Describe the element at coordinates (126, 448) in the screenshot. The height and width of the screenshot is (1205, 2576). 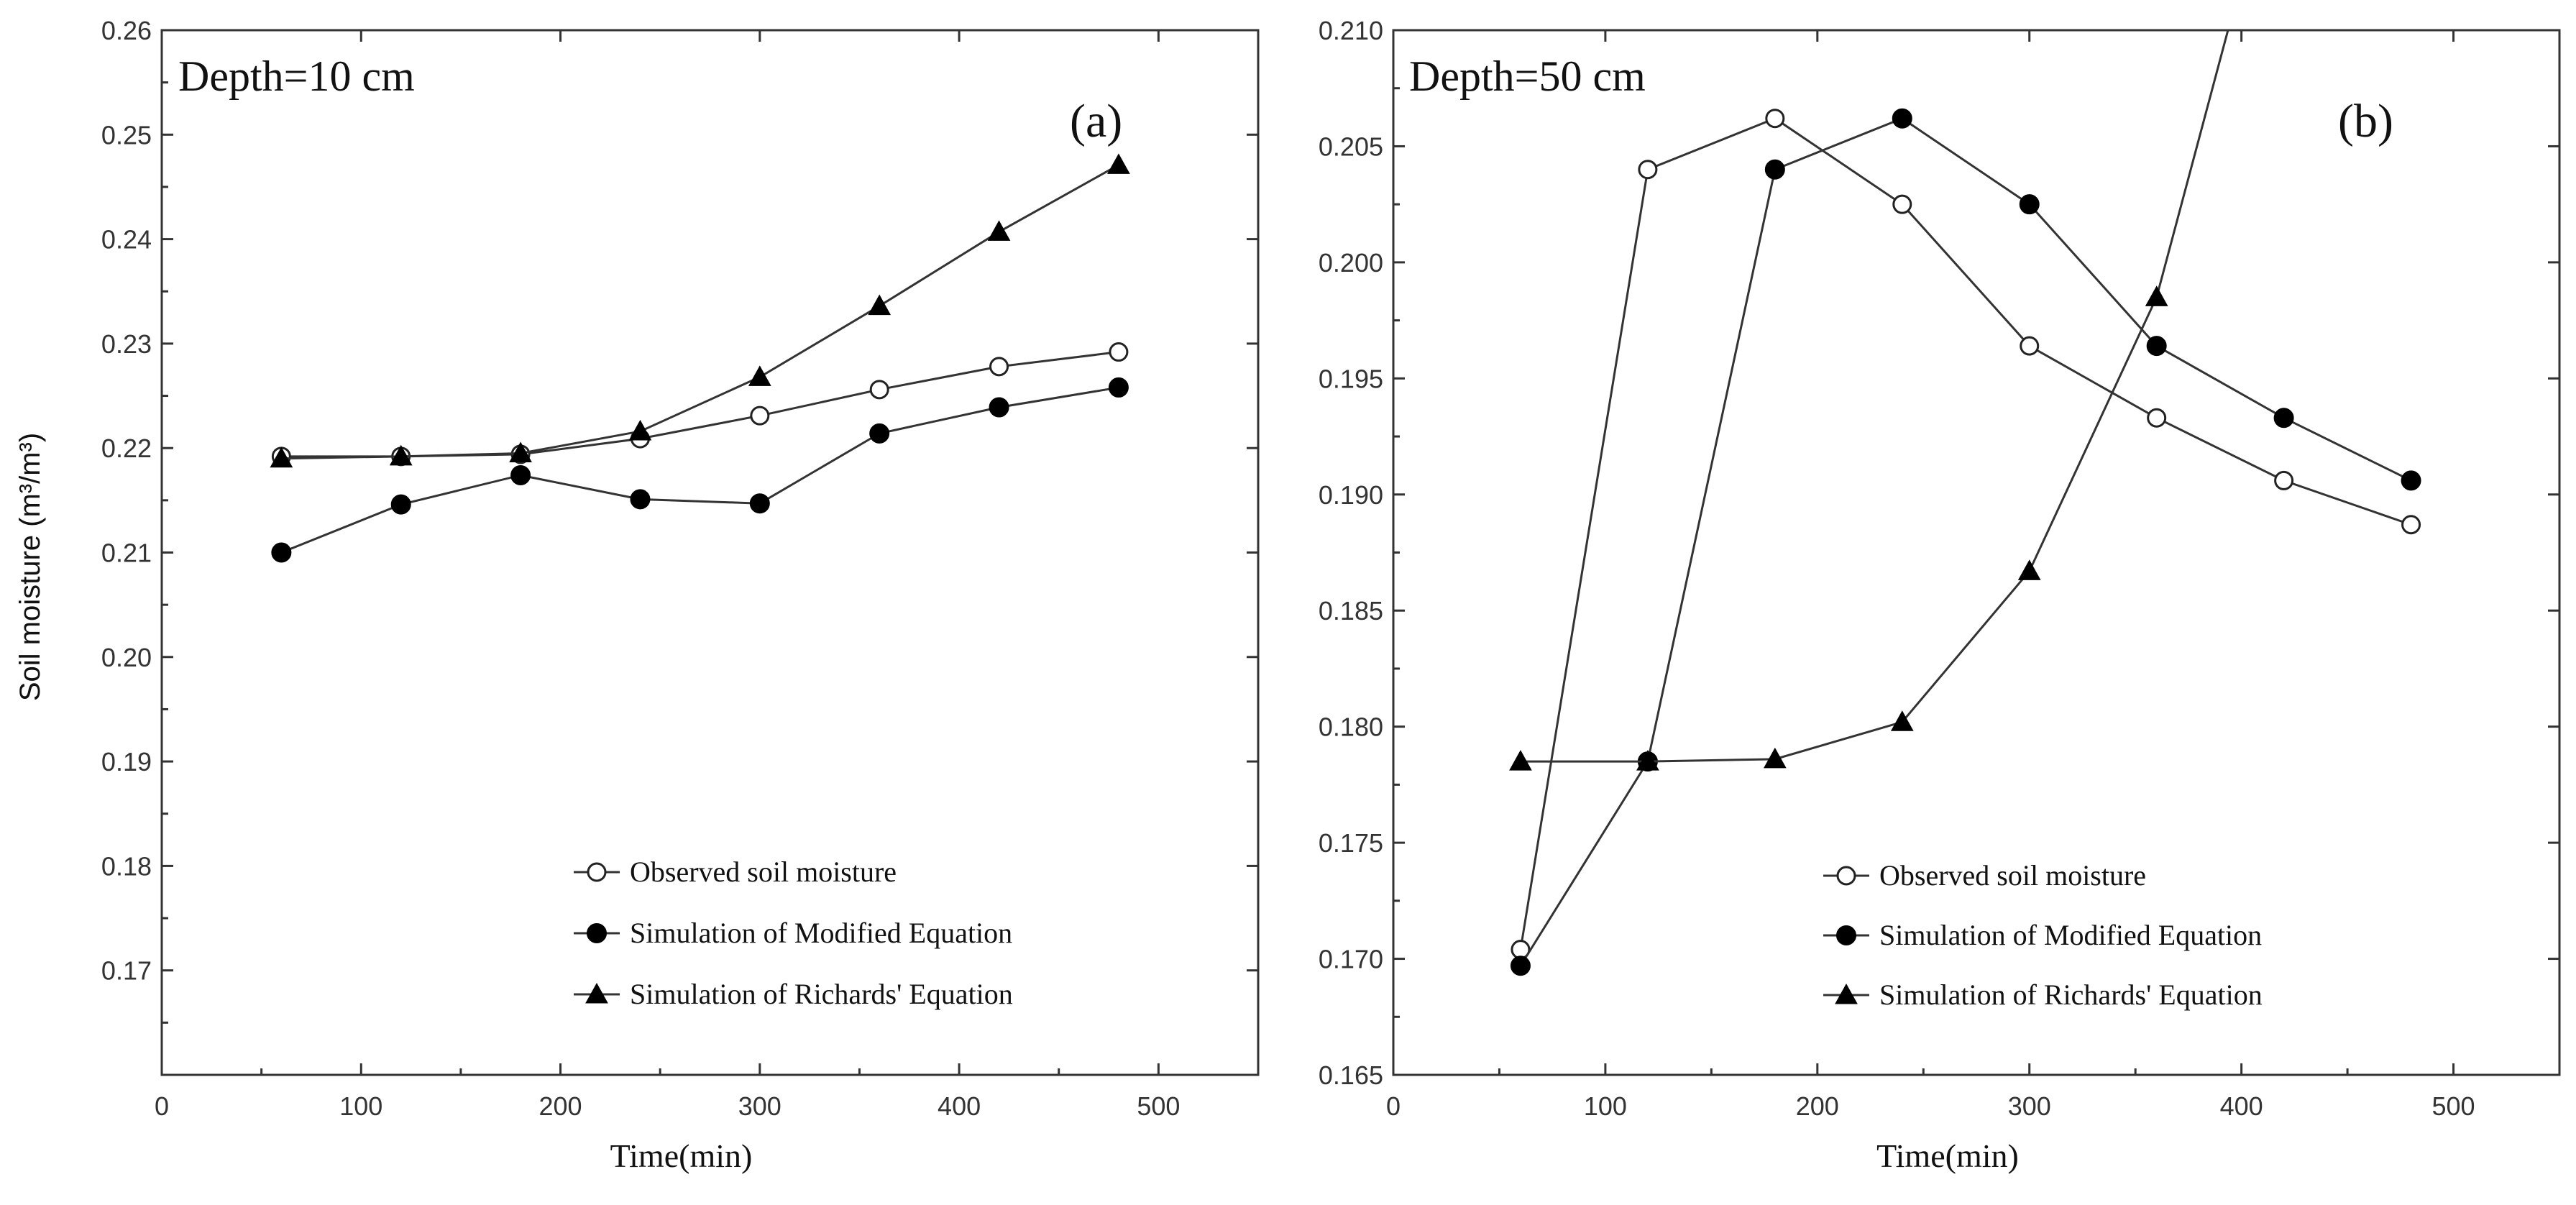
I see `y-tick-label: 0.22` at that location.